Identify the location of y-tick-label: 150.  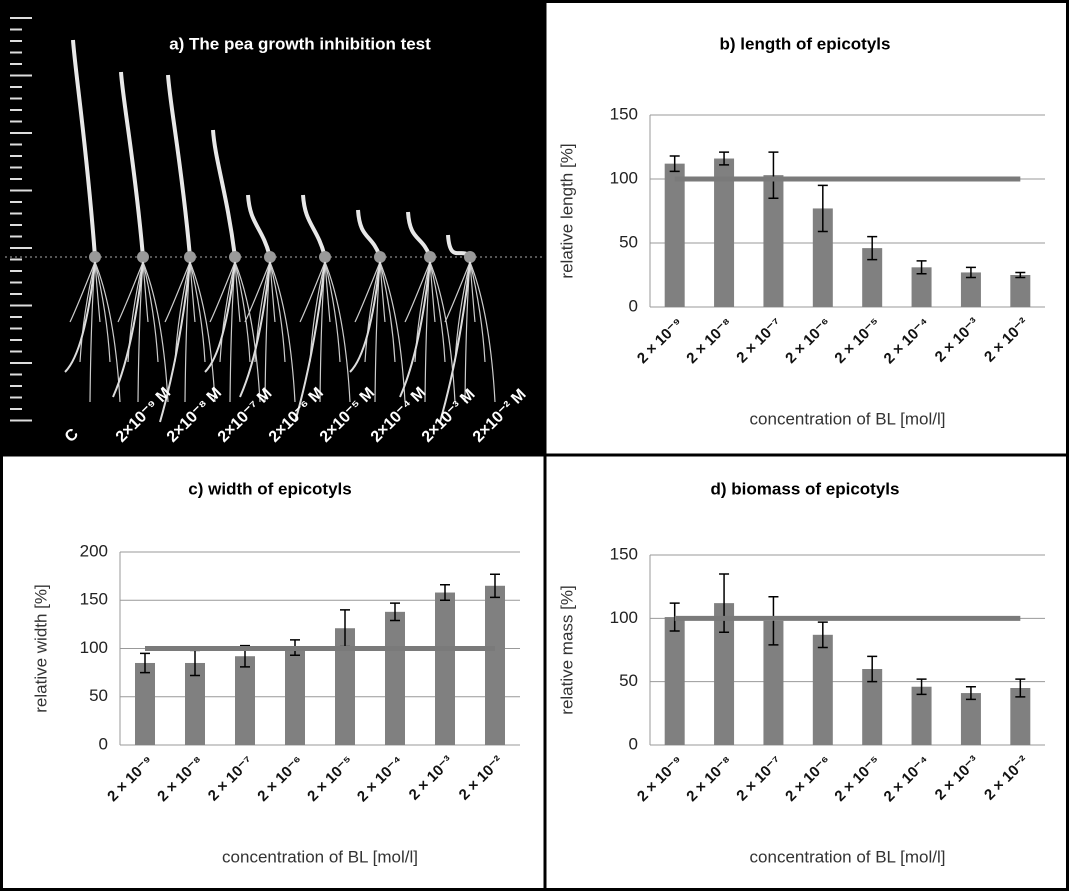
(624, 553).